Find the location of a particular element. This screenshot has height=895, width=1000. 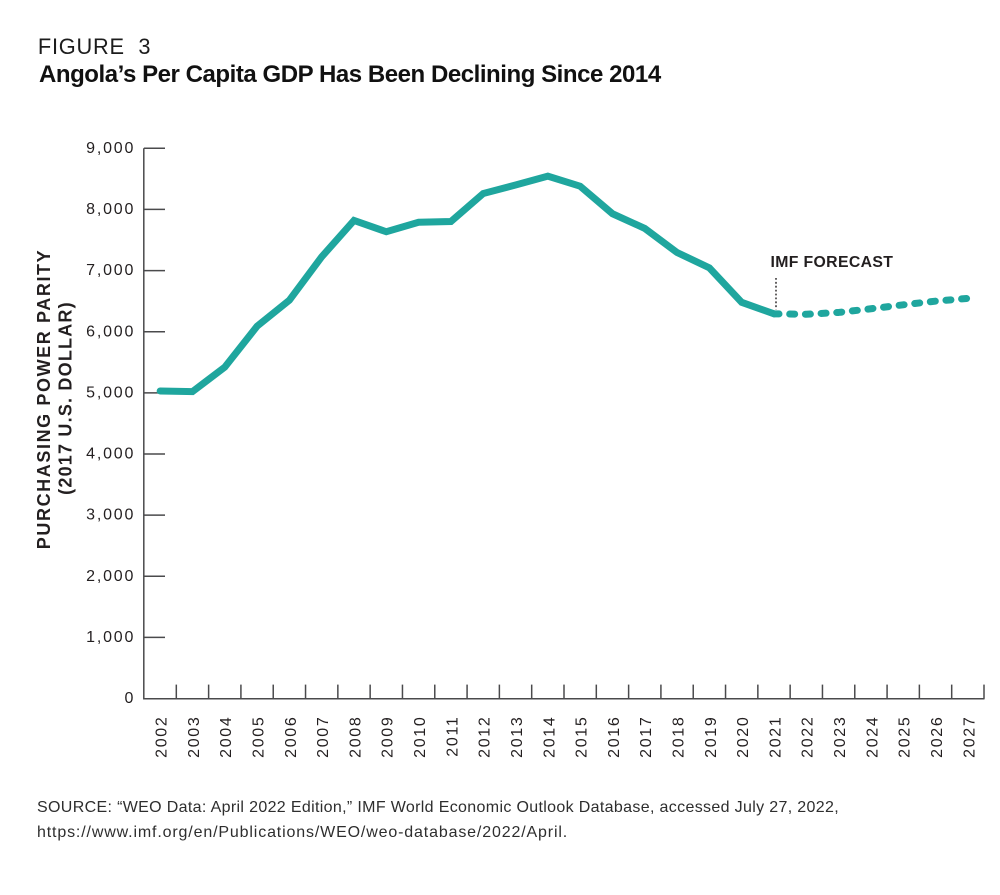

svg-text: 2008 is located at coordinates (355, 737).